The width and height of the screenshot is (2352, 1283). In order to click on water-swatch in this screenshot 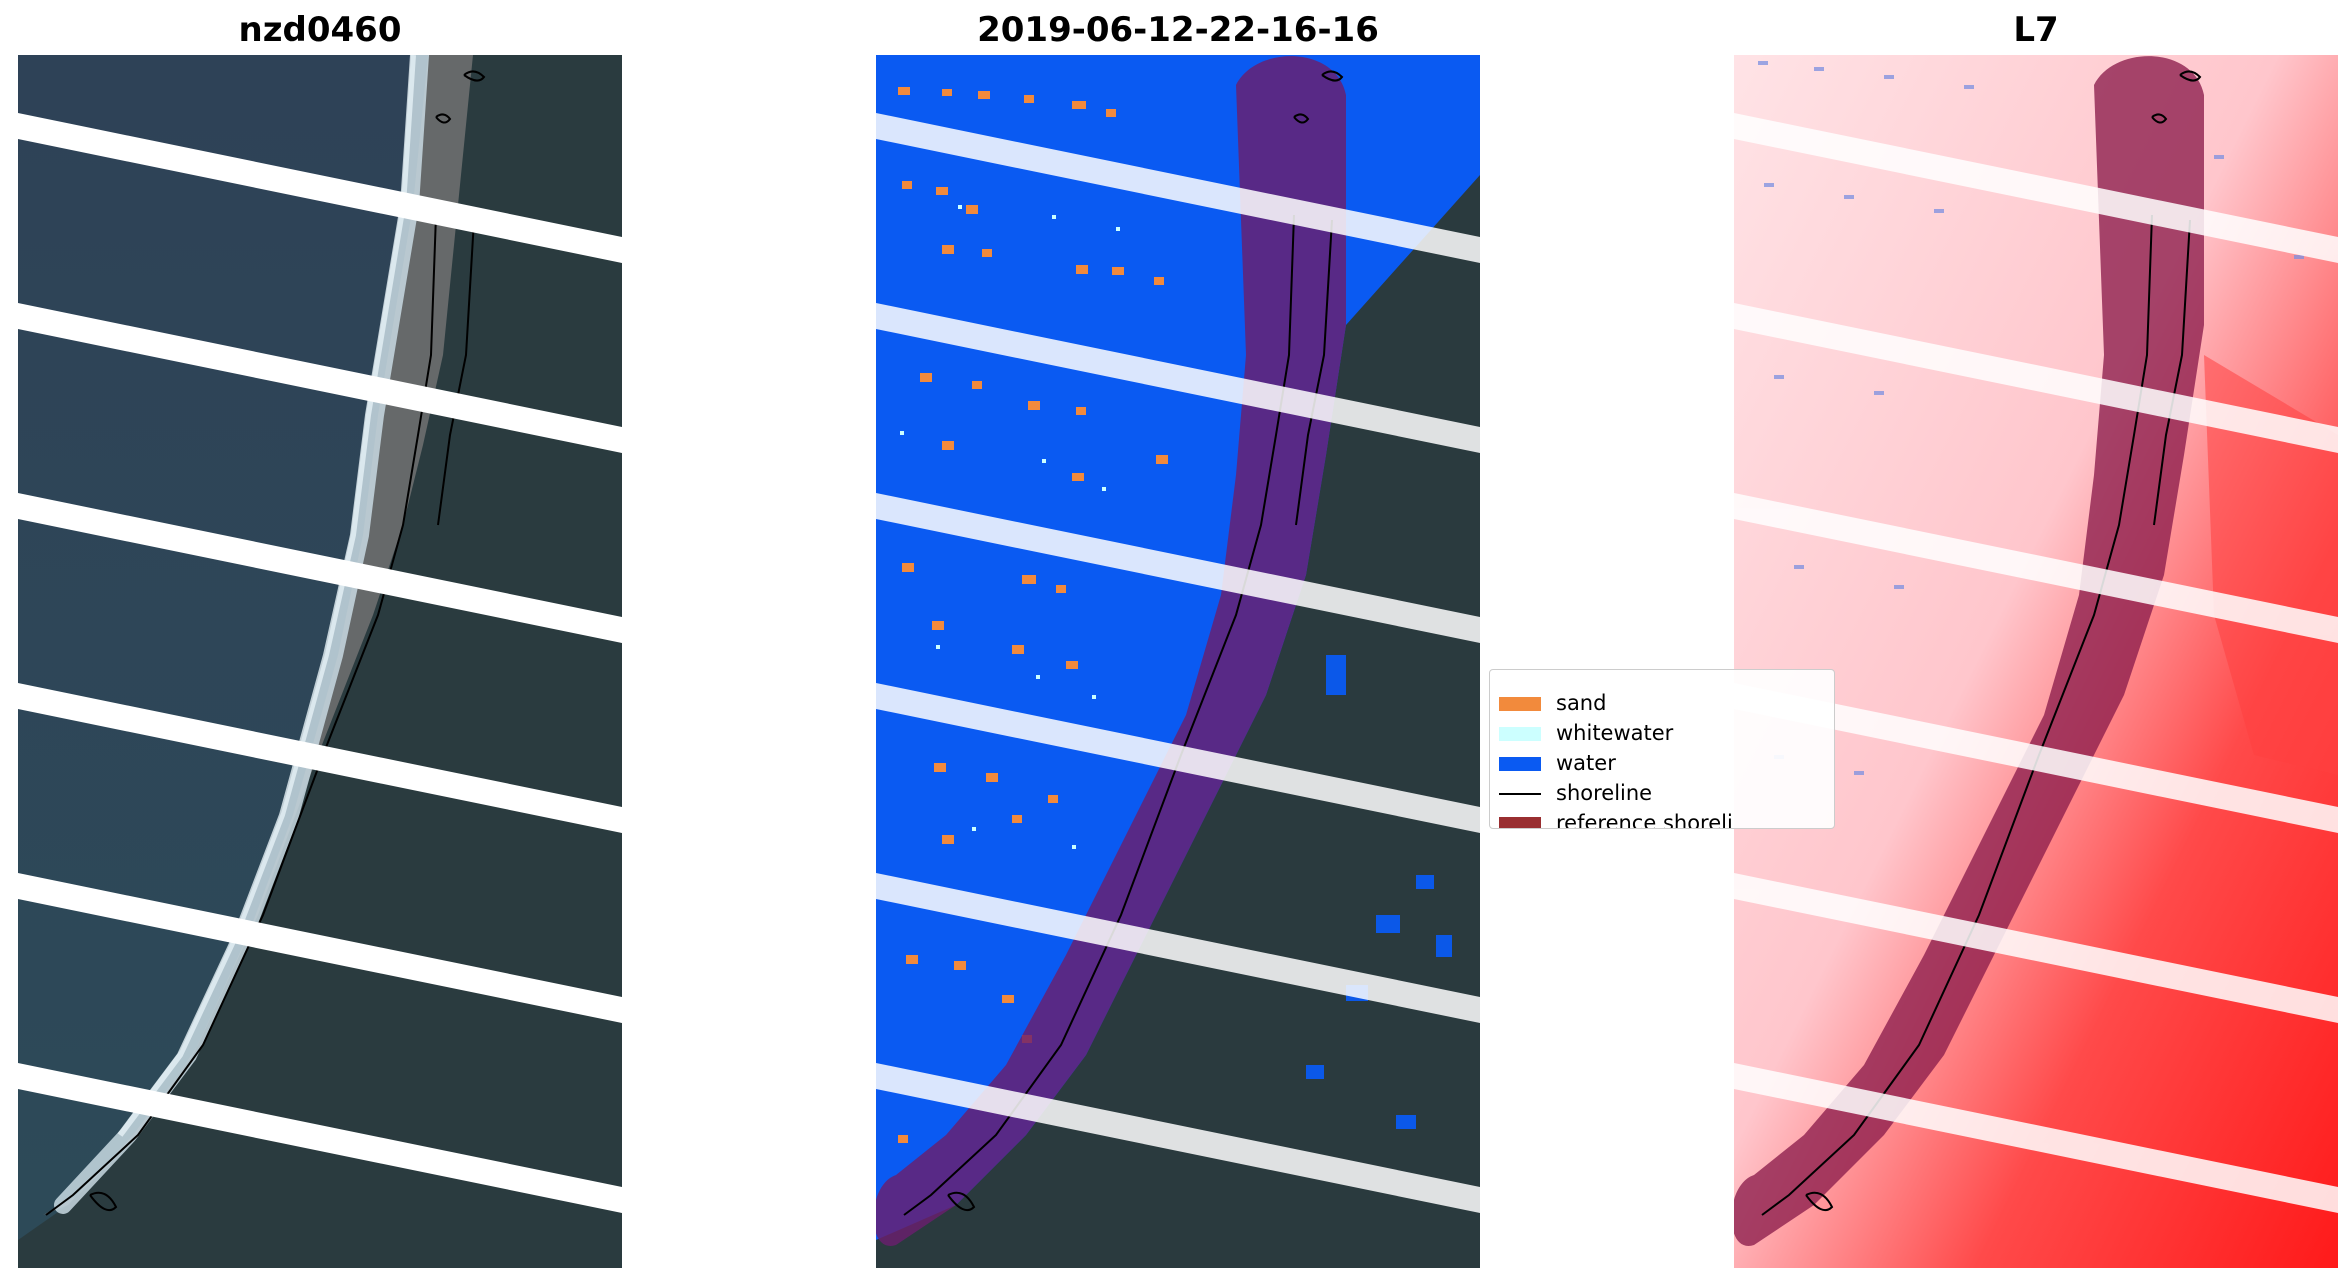, I will do `click(1520, 764)`.